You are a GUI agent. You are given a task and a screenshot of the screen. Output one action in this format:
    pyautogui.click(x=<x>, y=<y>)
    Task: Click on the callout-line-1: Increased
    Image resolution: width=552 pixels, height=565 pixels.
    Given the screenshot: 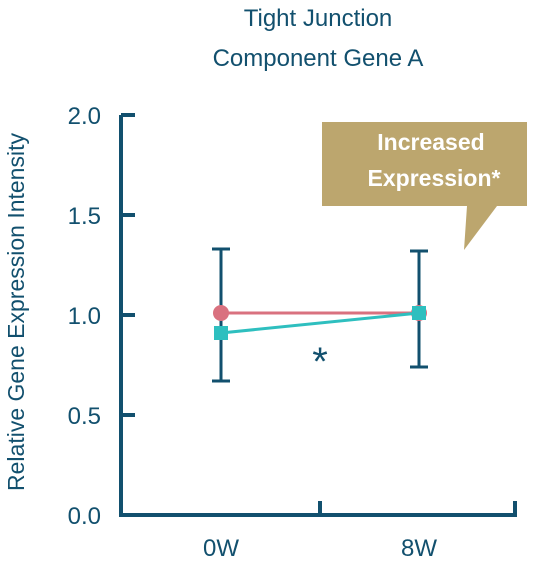 What is the action you would take?
    pyautogui.click(x=430, y=142)
    